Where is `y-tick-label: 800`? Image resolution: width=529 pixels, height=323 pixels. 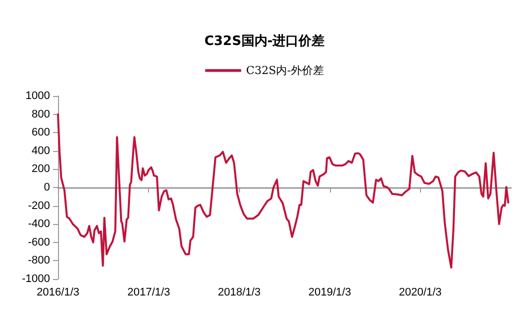 y-tick-label: 800 is located at coordinates (41, 114).